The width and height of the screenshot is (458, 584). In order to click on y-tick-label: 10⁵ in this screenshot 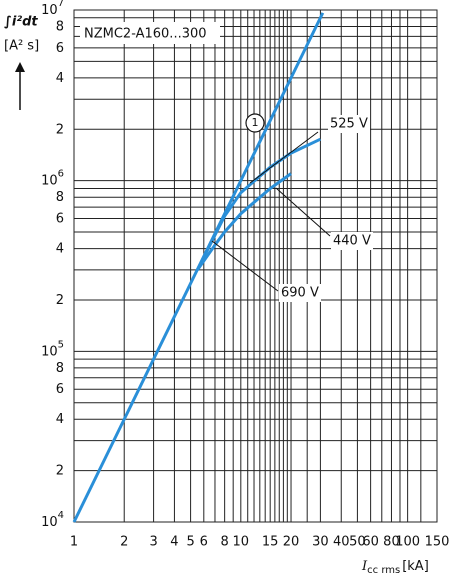, I will do `click(52, 349)`.